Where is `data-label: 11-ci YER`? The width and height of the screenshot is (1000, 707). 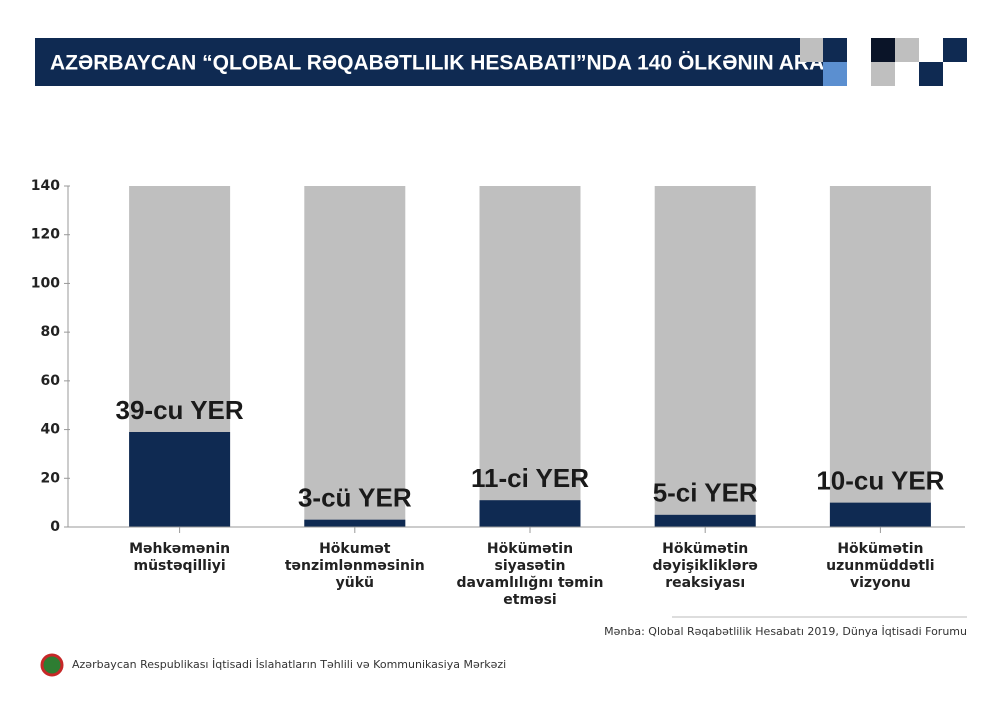 data-label: 11-ci YER is located at coordinates (530, 478).